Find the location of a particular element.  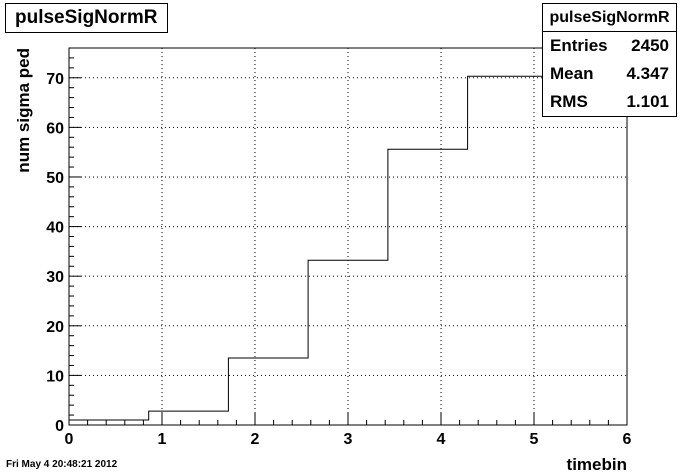

x-tick-label: 5 is located at coordinates (534, 439).